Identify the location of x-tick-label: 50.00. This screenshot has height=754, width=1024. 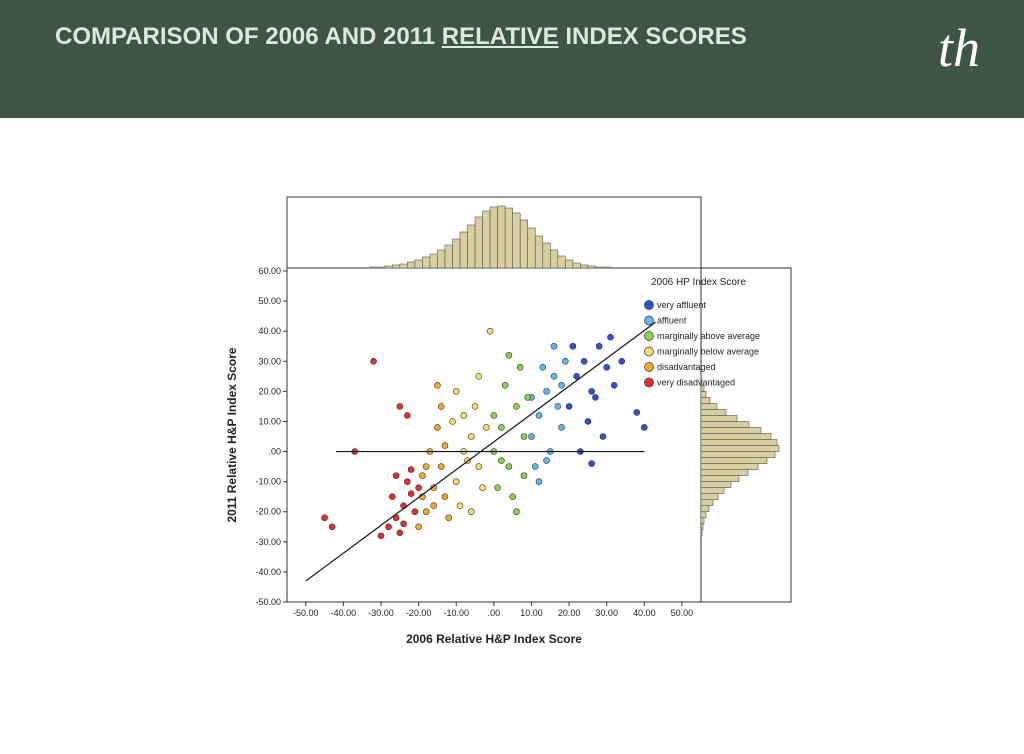
(682, 613).